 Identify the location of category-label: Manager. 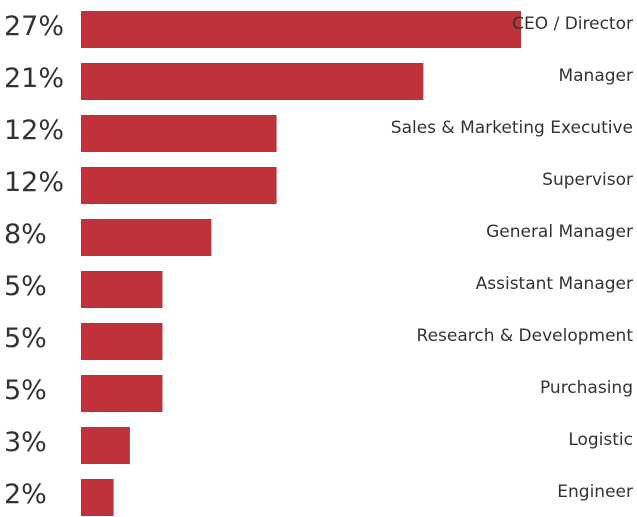
(595, 76).